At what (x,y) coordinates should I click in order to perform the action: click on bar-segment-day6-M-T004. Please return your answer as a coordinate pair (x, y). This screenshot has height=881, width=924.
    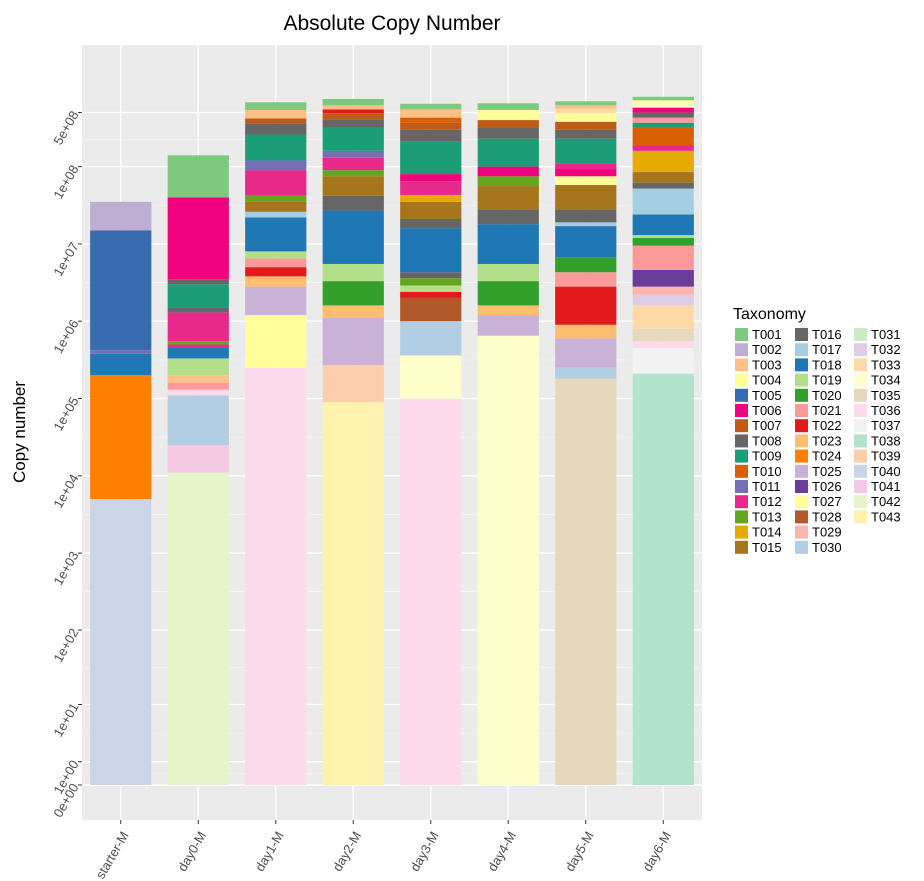
    Looking at the image, I should click on (663, 102).